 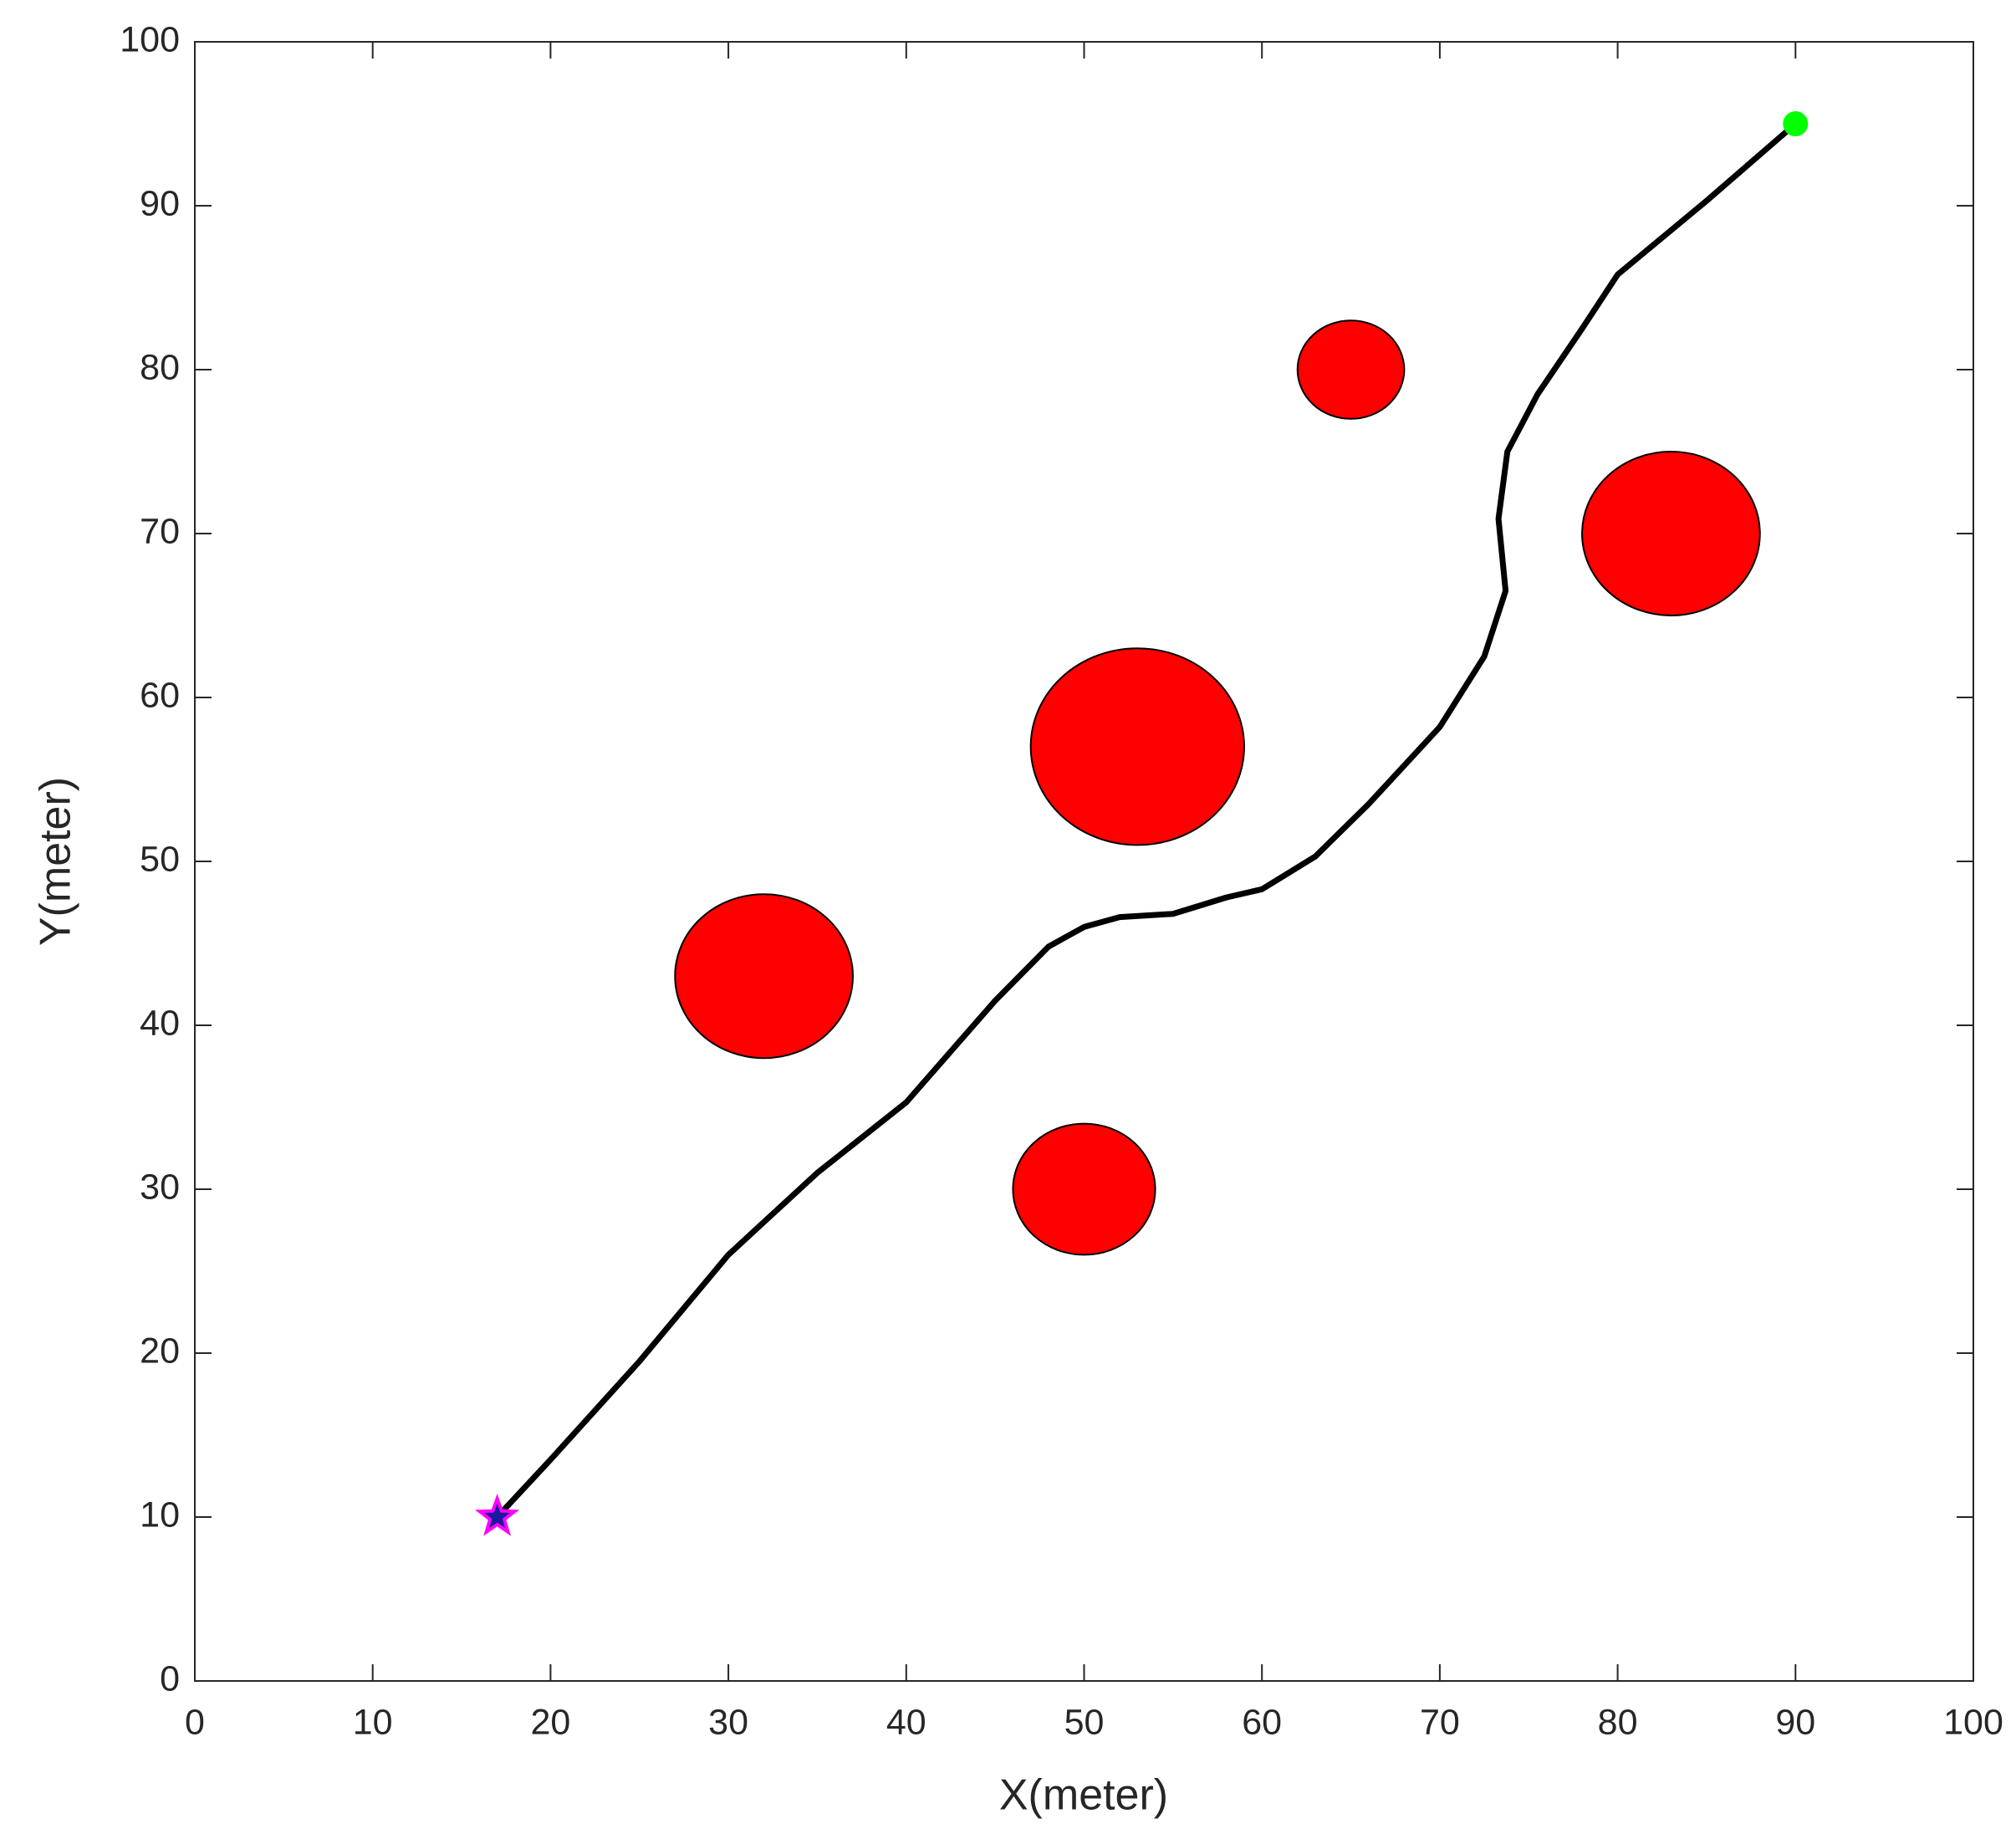 What do you see at coordinates (1973, 1722) in the screenshot?
I see `x-tick-label: 100` at bounding box center [1973, 1722].